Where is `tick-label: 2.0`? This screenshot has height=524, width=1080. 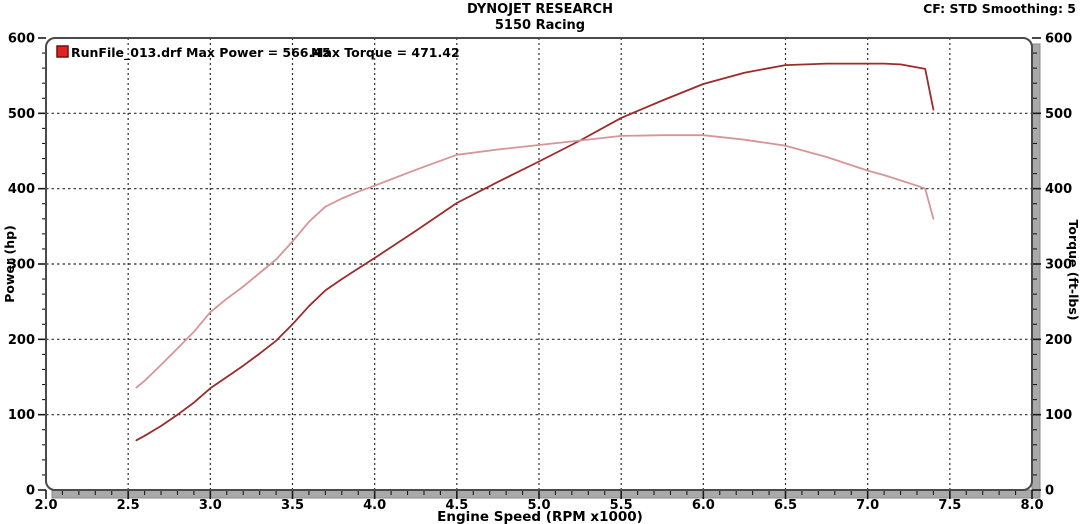
tick-label: 2.0 is located at coordinates (45, 505).